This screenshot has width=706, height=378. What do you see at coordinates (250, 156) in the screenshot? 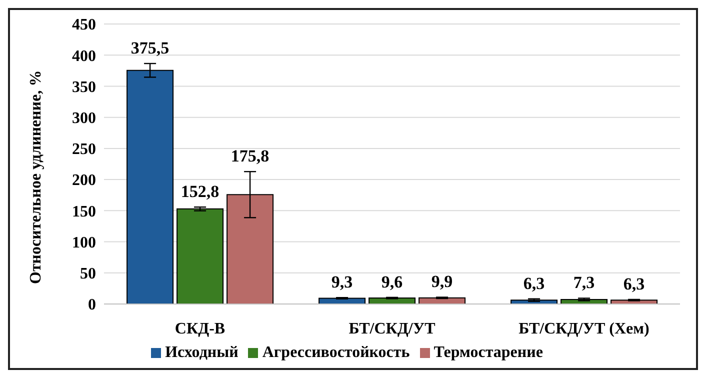
I see `data-label: 175,8` at bounding box center [250, 156].